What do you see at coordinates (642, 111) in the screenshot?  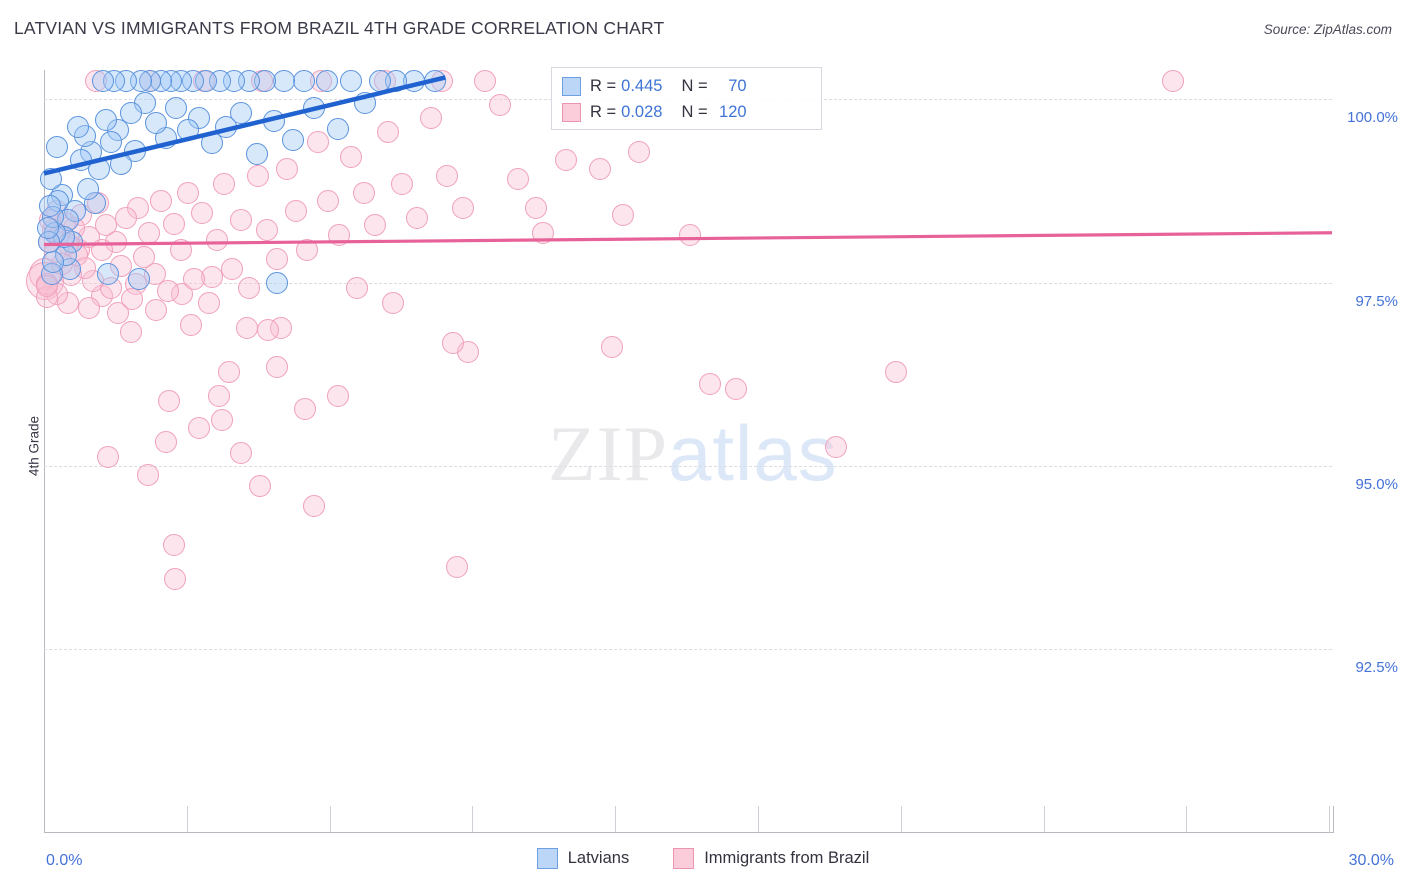 I see `r-value-immigrants-from-brazil: 0.028` at bounding box center [642, 111].